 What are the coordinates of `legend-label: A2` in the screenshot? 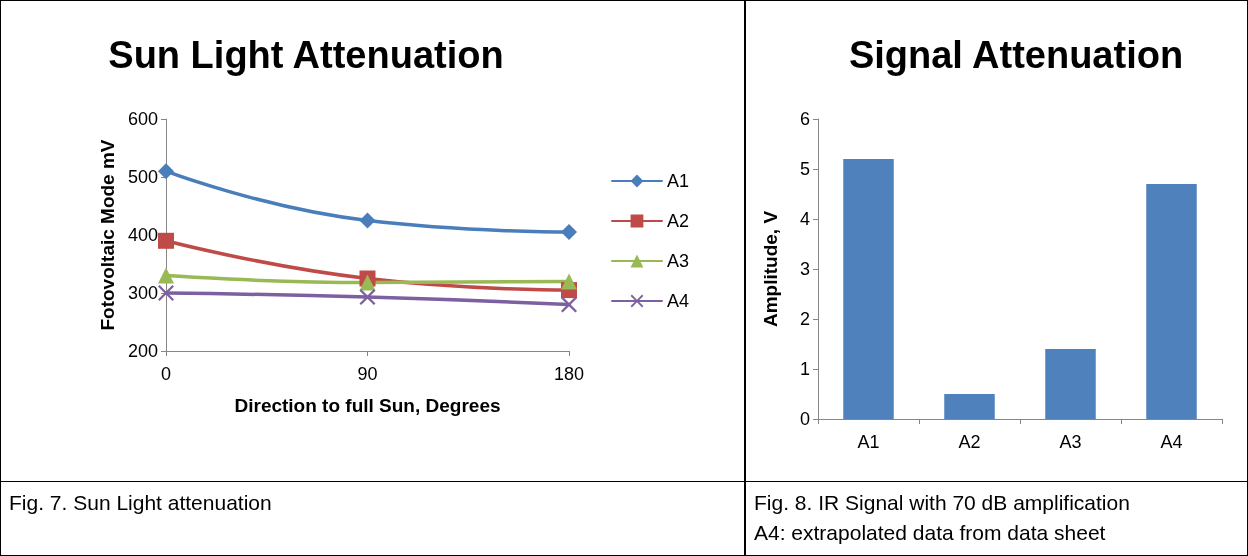 It's located at (678, 221).